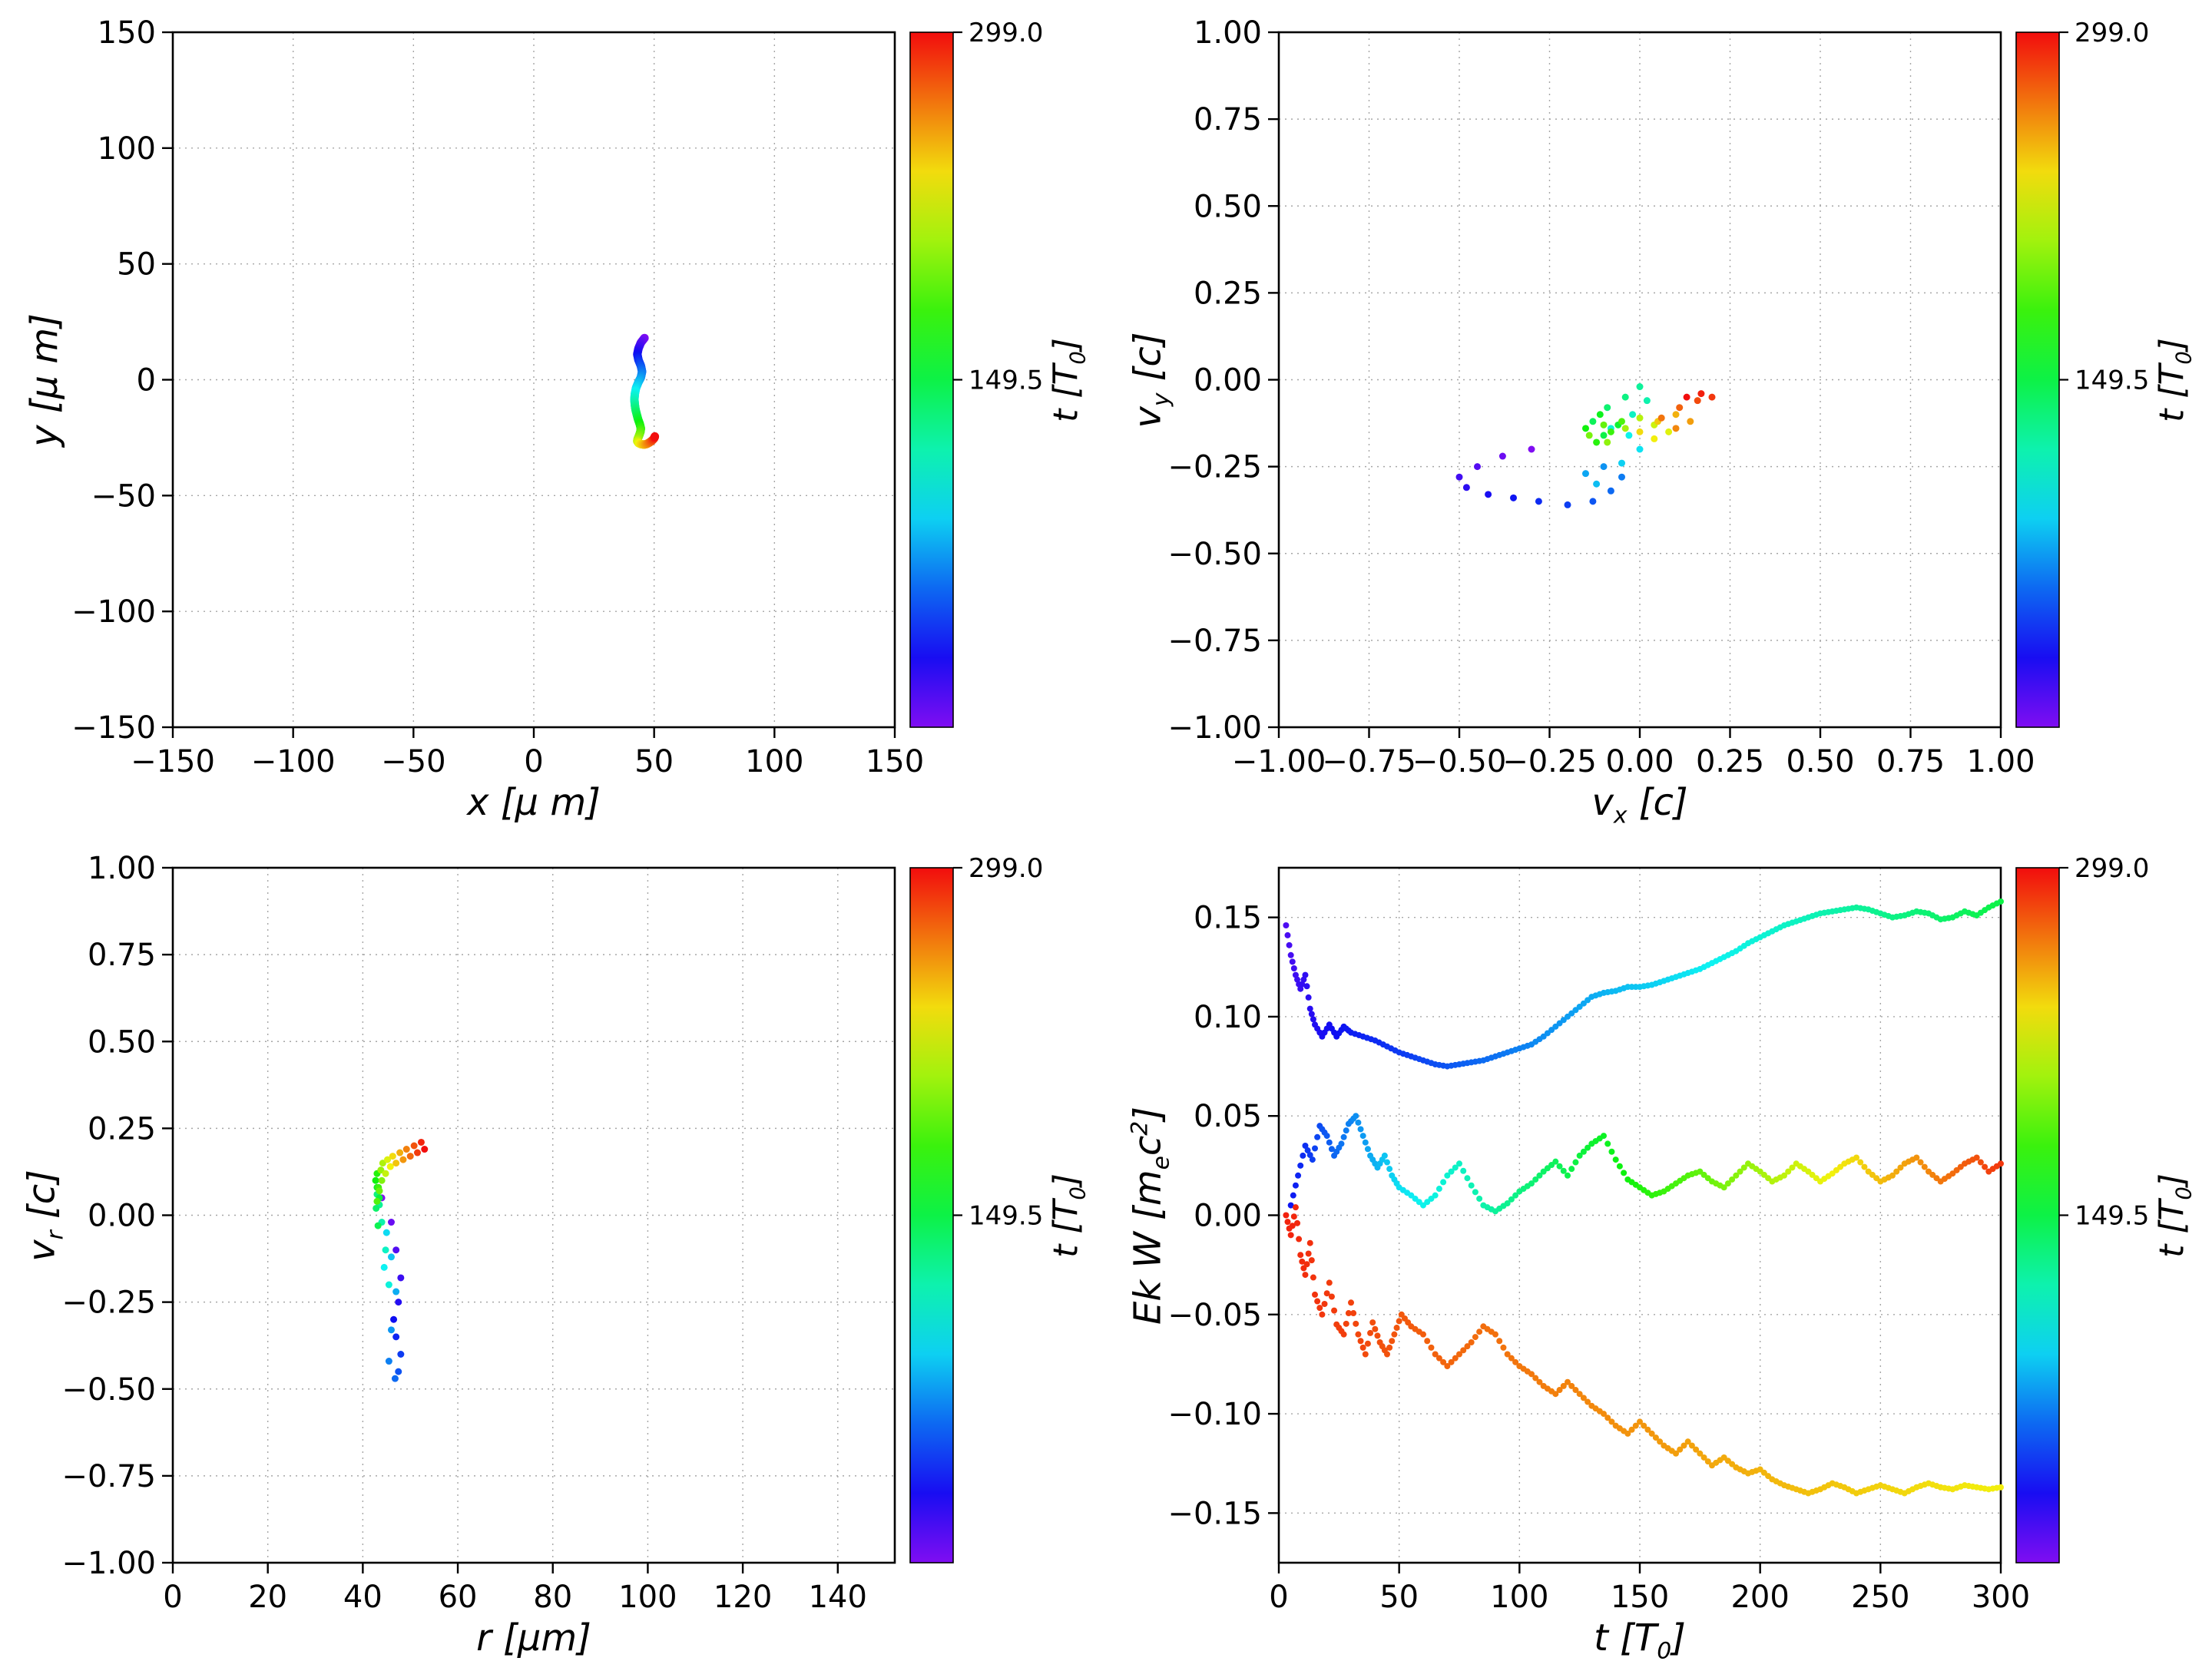 This screenshot has height=1671, width=2212. I want to click on x-tick-label: 0.25, so click(1730, 761).